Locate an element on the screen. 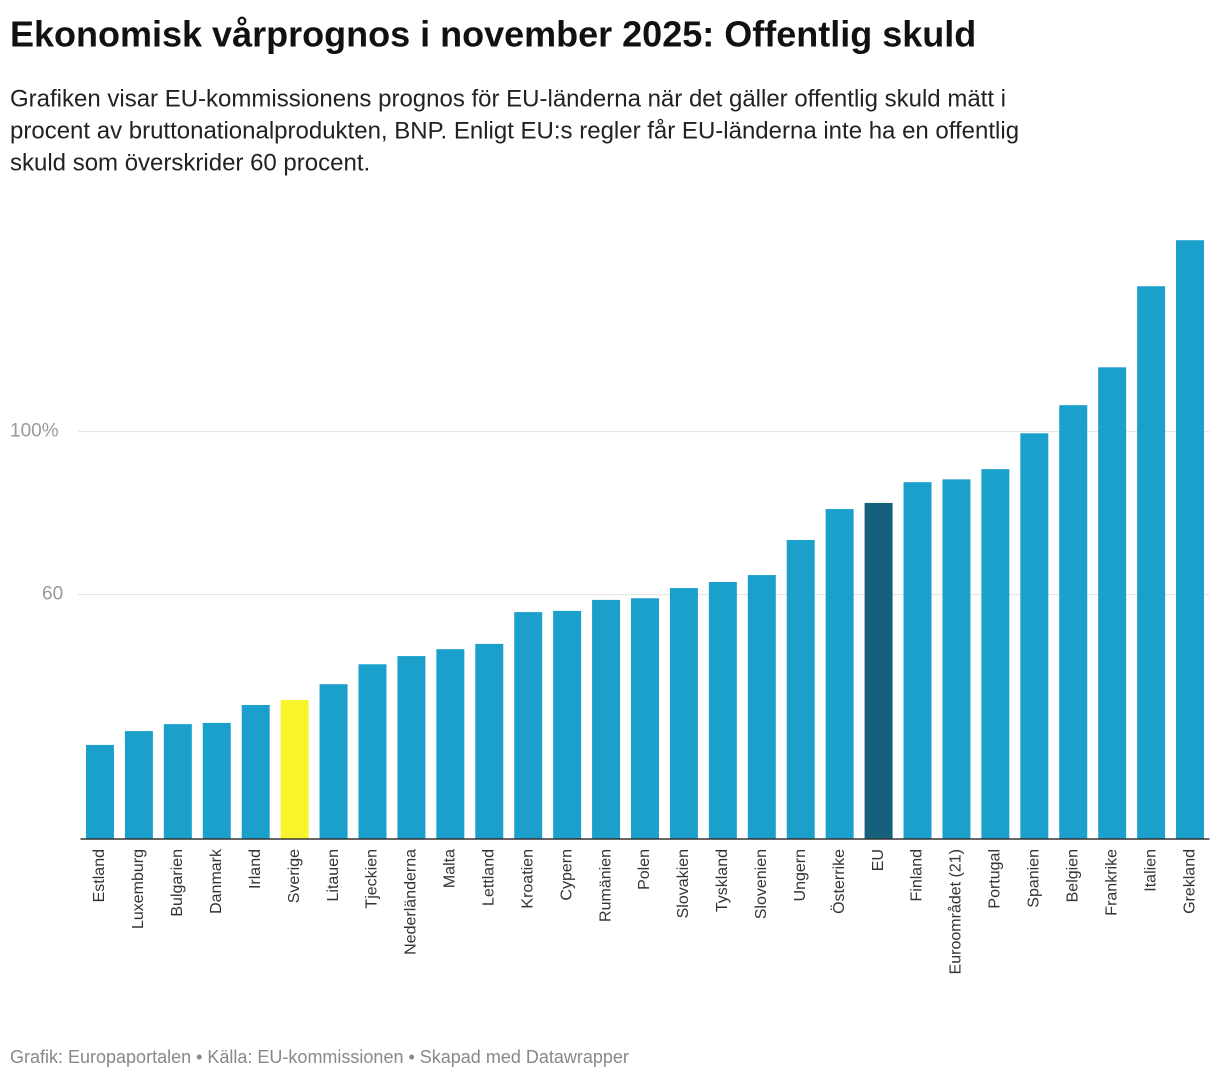 This screenshot has width=1220, height=1087. x-tick-label: Euroområdet (21) is located at coordinates (956, 911).